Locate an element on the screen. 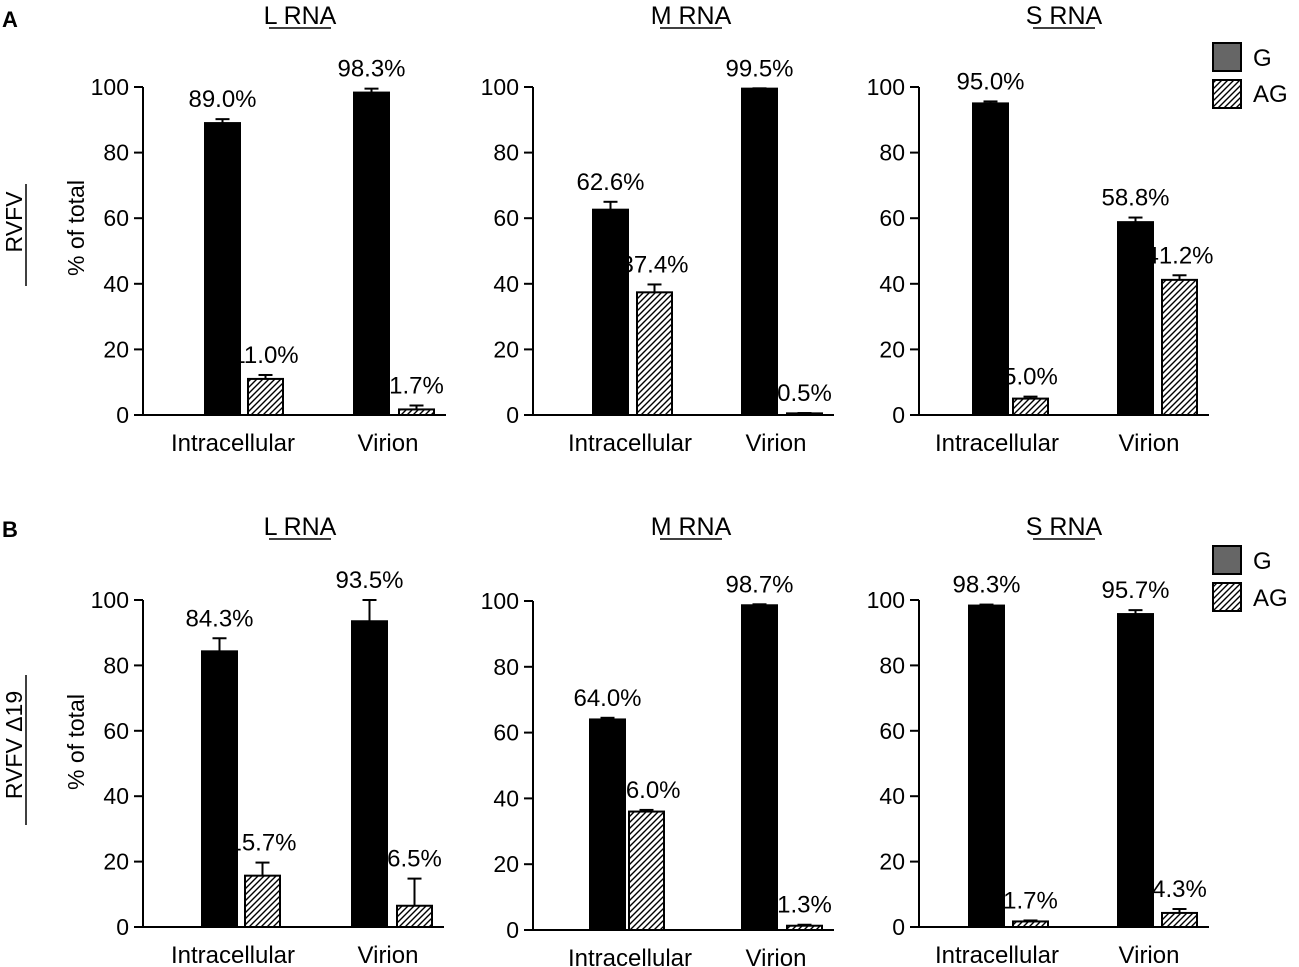 The width and height of the screenshot is (1299, 967). value-label: 98.7% is located at coordinates (759, 584).